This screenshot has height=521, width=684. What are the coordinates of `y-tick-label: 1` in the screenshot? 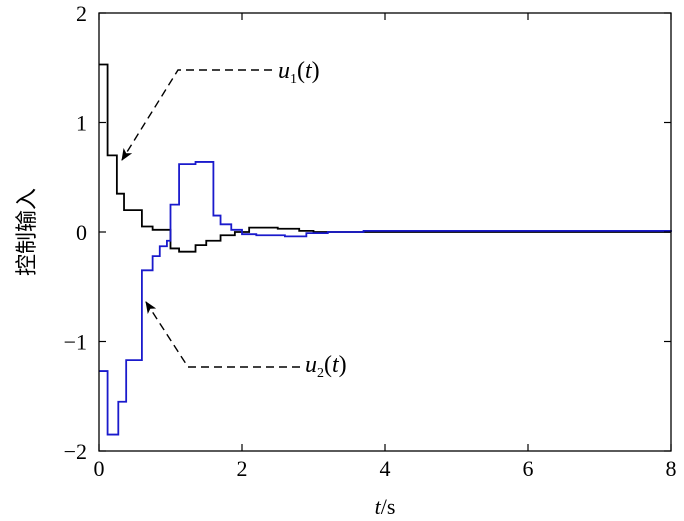 It's located at (81, 123).